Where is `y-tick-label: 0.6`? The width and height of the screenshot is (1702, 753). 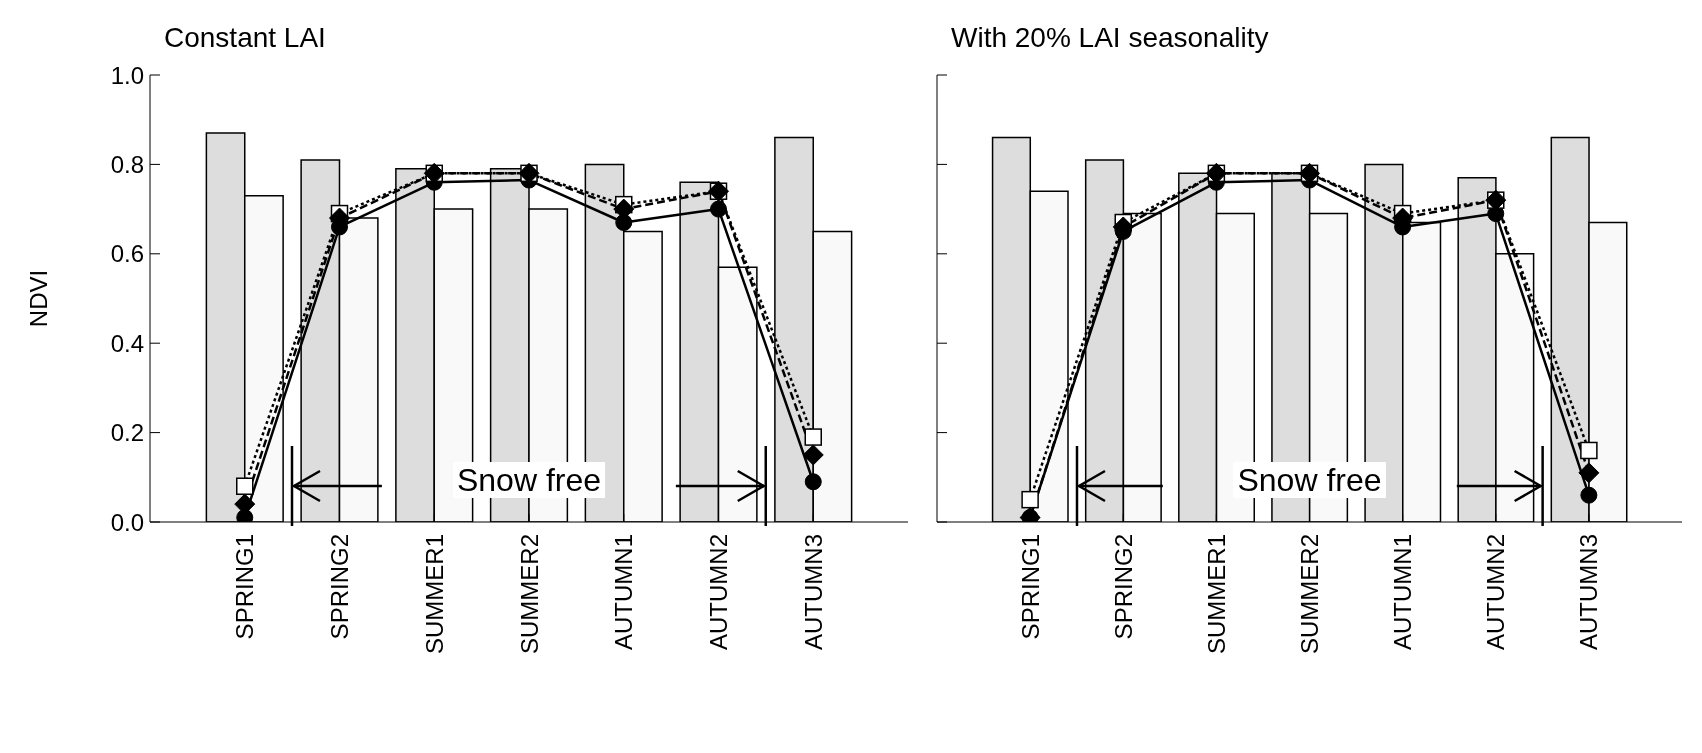 y-tick-label: 0.6 is located at coordinates (127, 254).